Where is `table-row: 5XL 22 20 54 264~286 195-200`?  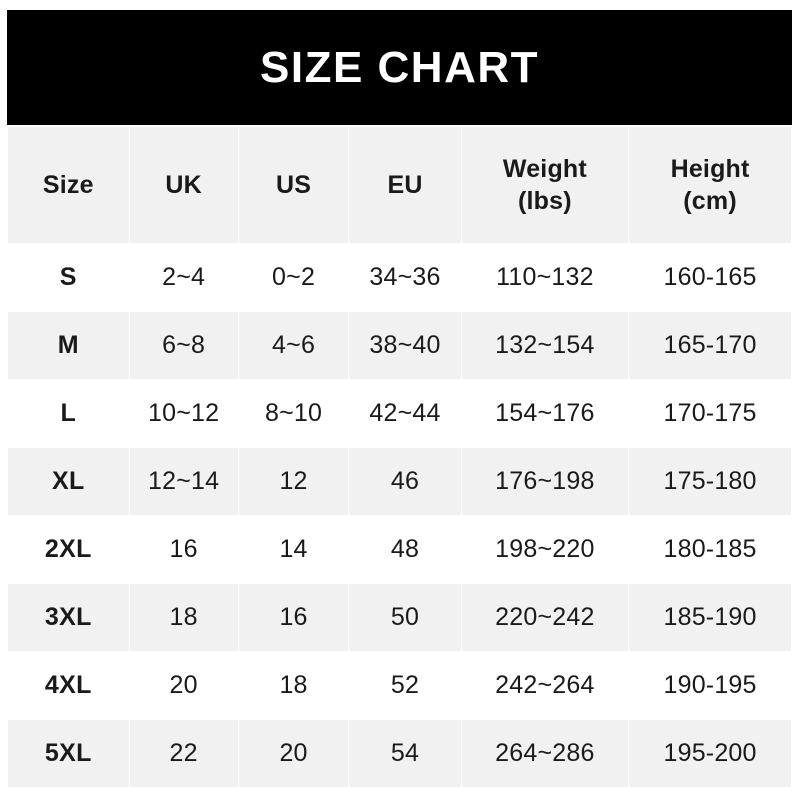
table-row: 5XL 22 20 54 264~286 195-200 is located at coordinates (399, 753).